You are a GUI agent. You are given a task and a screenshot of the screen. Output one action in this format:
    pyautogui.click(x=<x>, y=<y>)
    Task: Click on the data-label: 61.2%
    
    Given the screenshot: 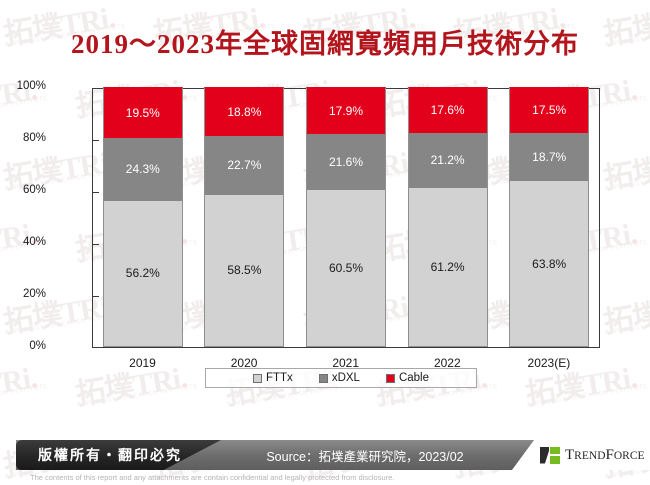 What is the action you would take?
    pyautogui.click(x=447, y=266)
    